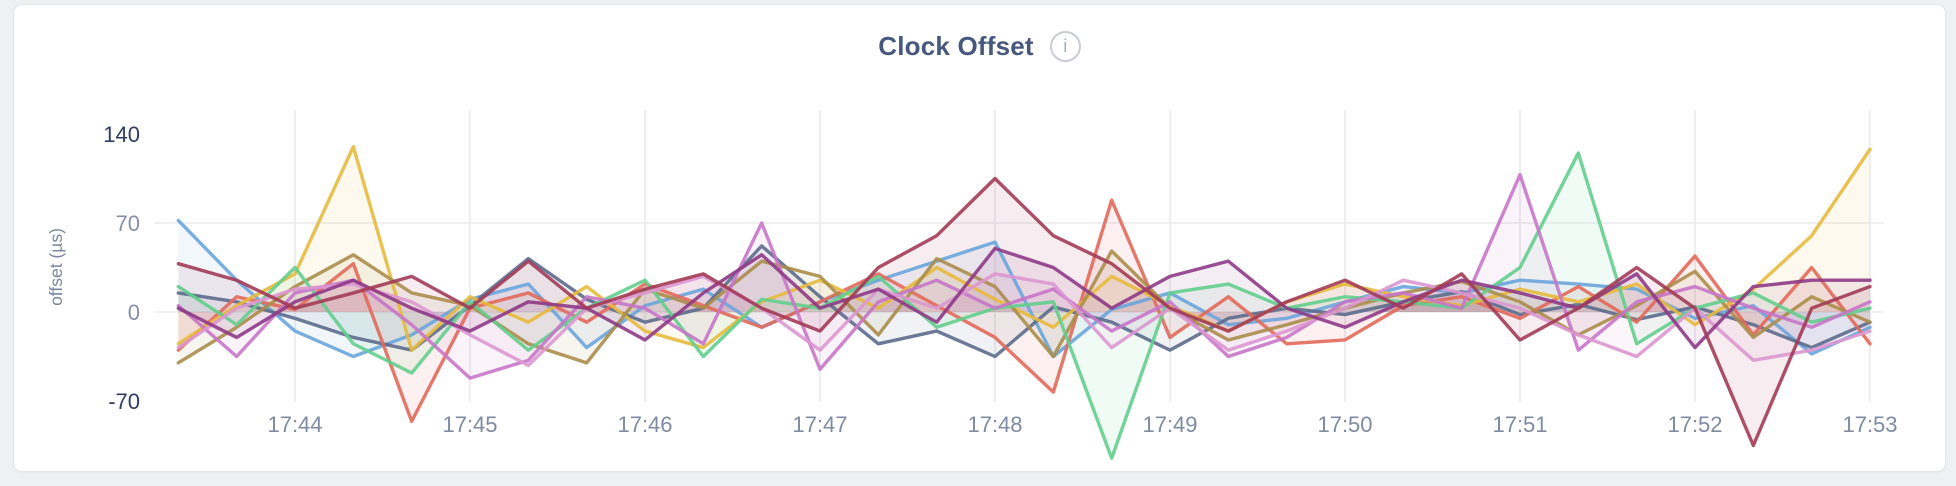 This screenshot has height=486, width=1956. I want to click on chart-title: Clock Offset, so click(956, 46).